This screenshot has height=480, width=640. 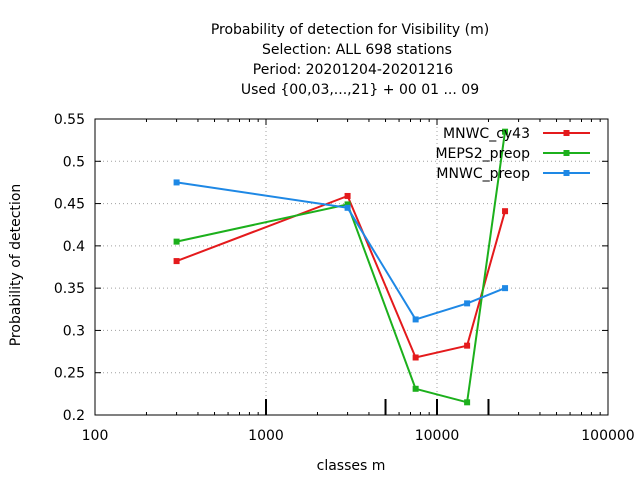 I want to click on title-line-4: Used {00,03,...,21} + 00 01 ... 09, so click(x=360, y=90).